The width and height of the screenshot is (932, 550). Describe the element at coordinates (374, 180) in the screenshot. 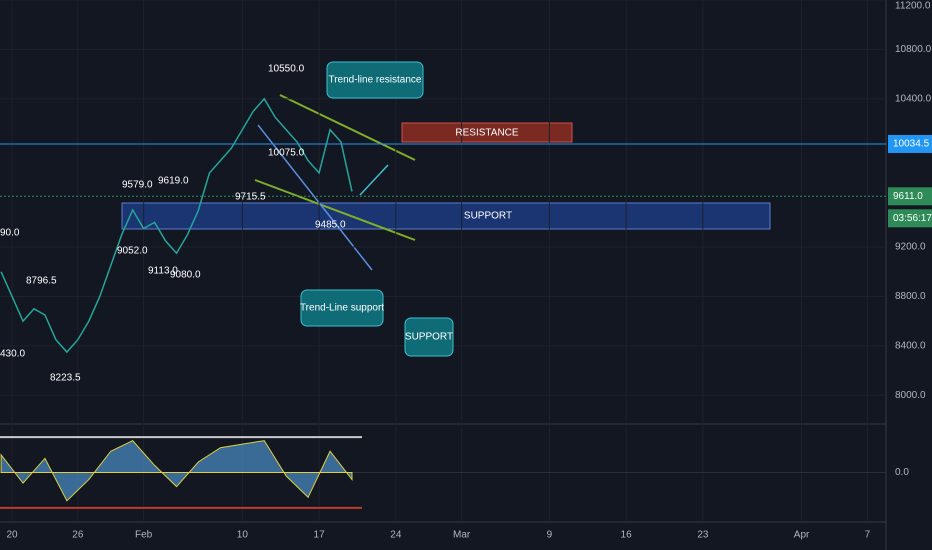

I see `arrow` at that location.